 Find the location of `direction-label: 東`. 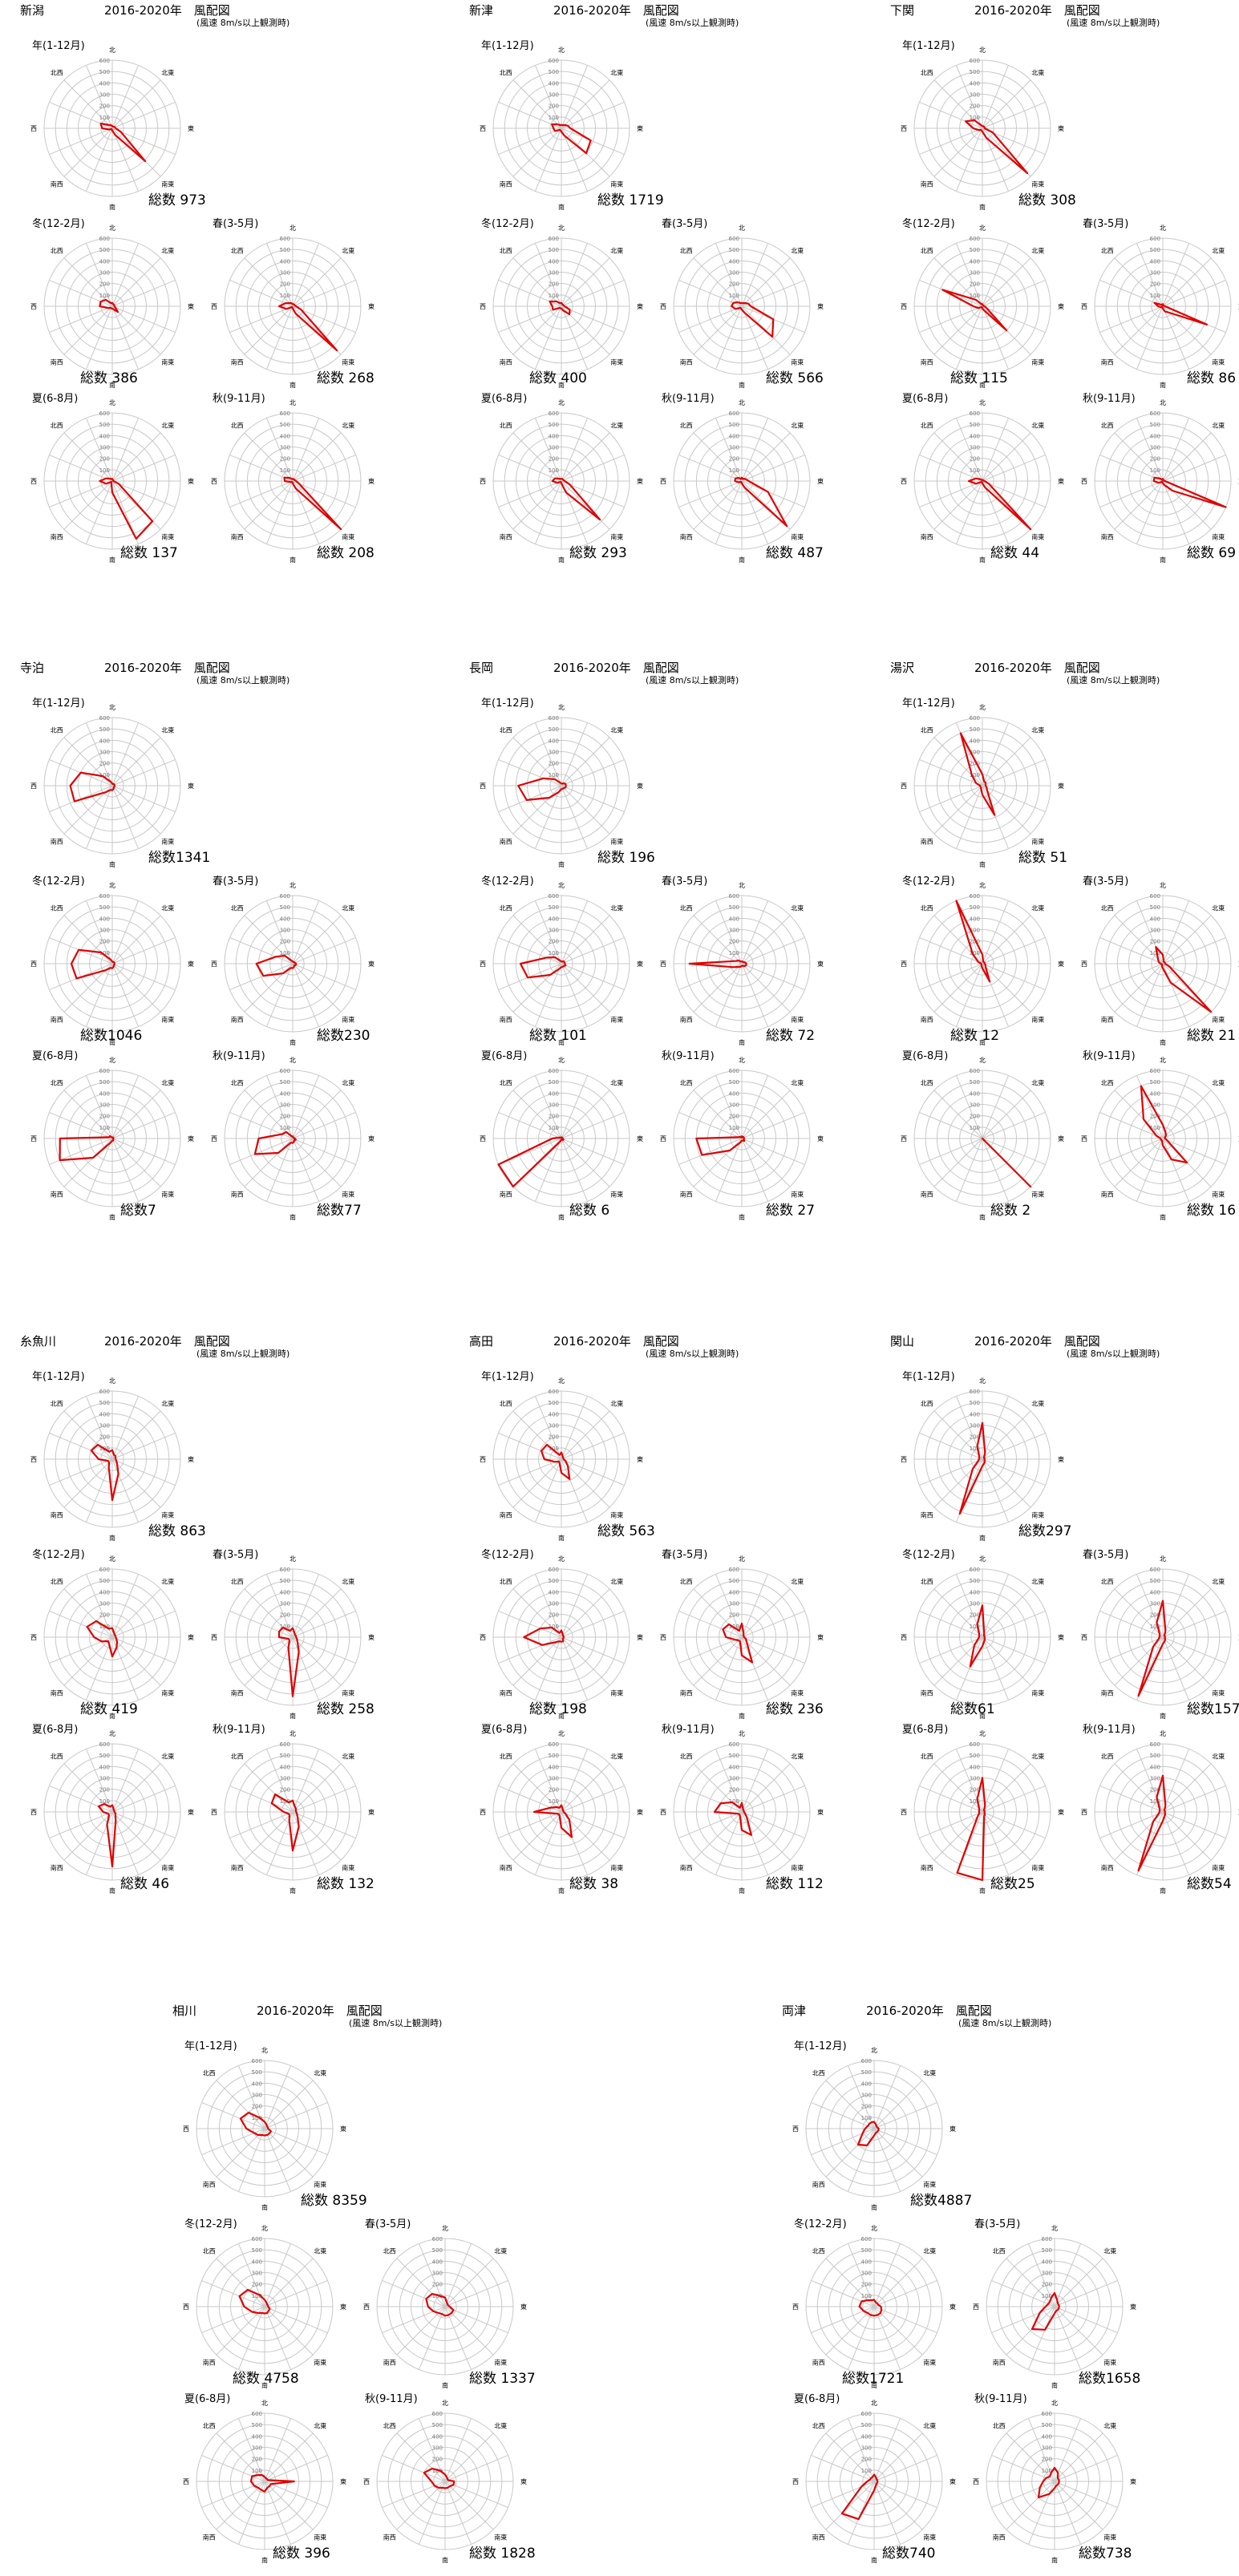

direction-label: 東 is located at coordinates (952, 2307).